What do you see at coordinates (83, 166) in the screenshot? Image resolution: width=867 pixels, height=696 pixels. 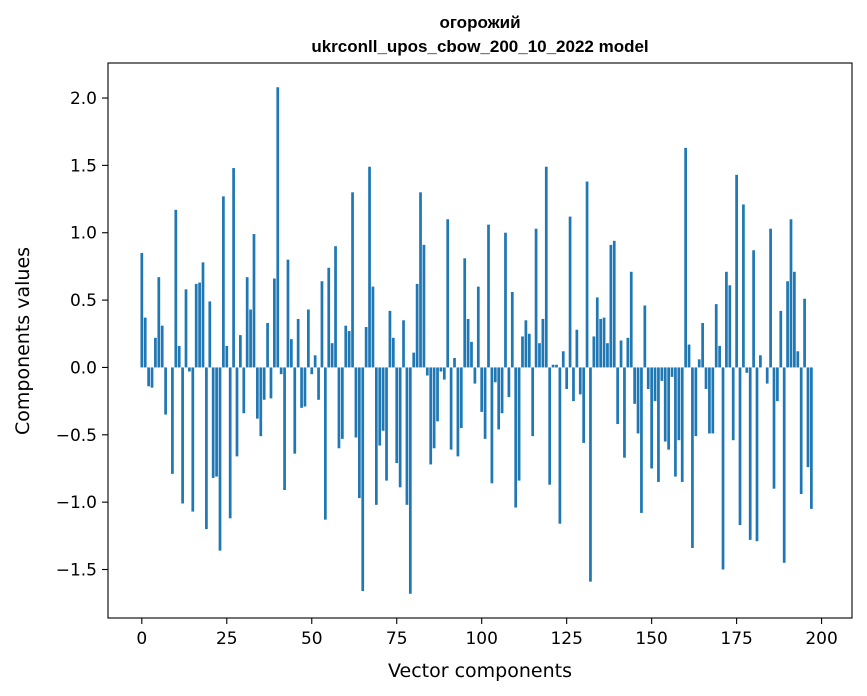 I see `y-tick-label: 1.5` at bounding box center [83, 166].